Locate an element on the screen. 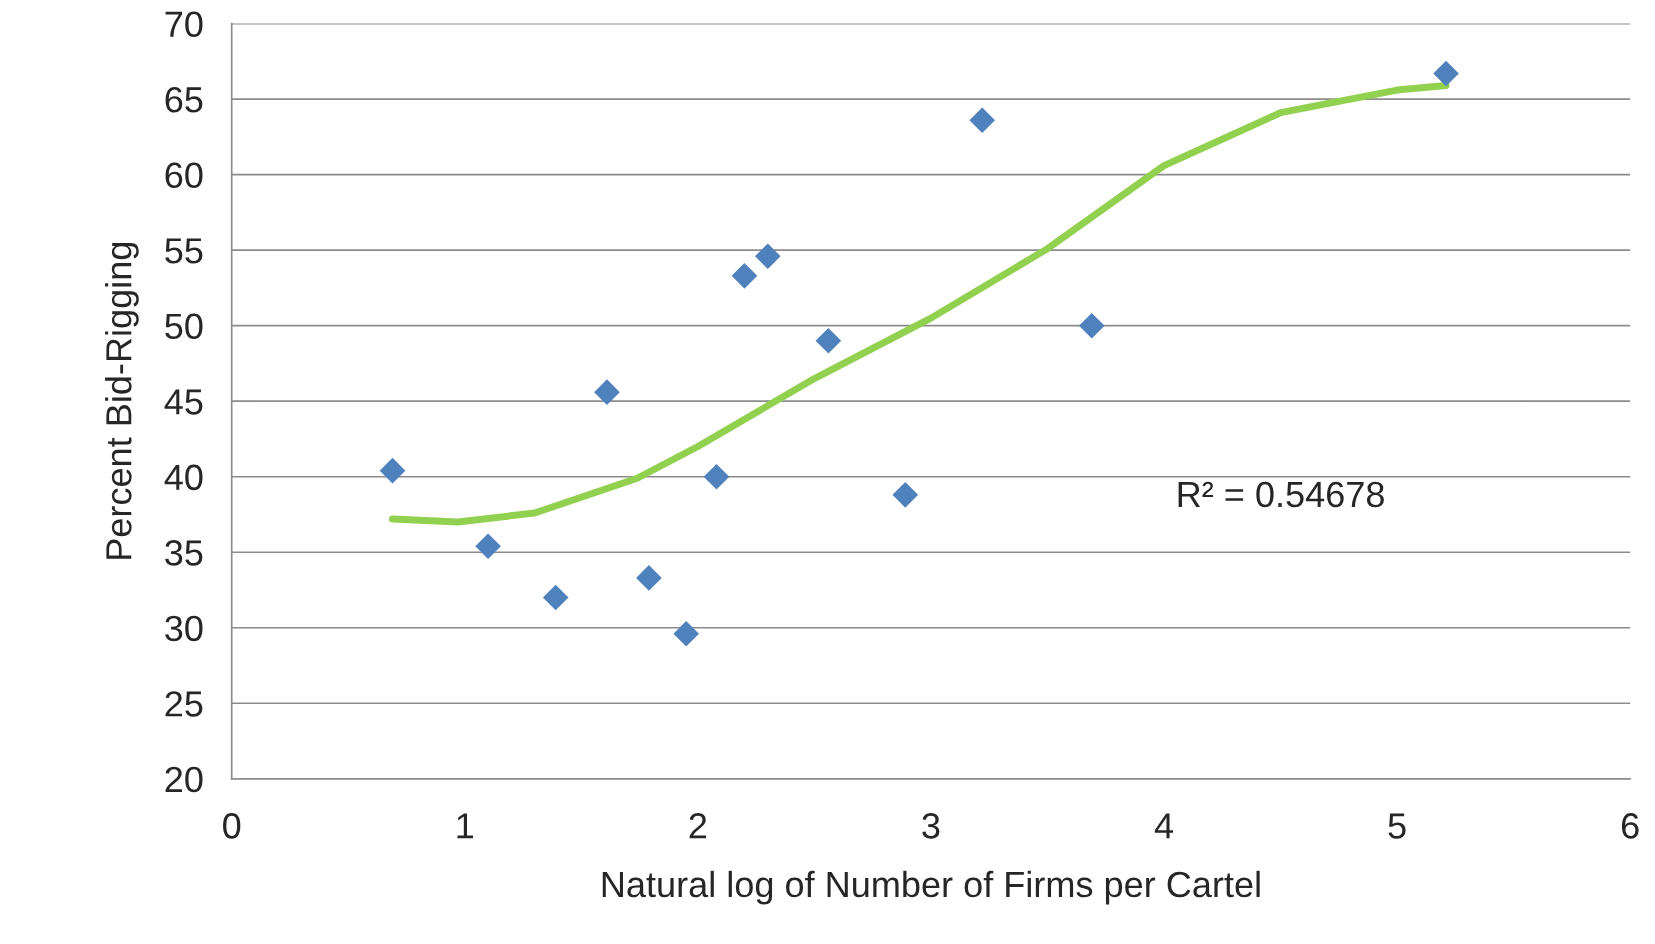  y-tick-label: 60 is located at coordinates (184, 175).